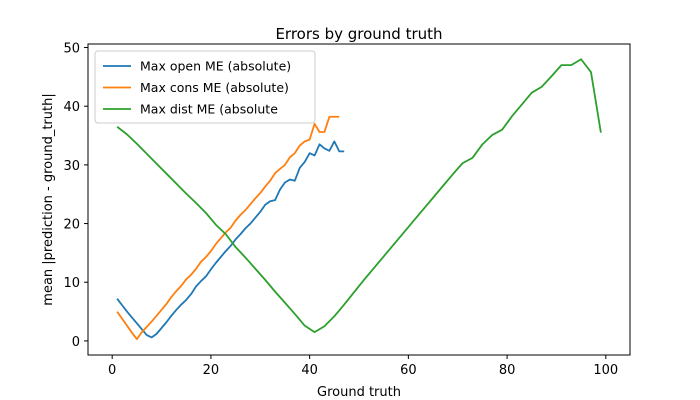  Describe the element at coordinates (71, 225) in the screenshot. I see `y-tick-label: 20` at that location.